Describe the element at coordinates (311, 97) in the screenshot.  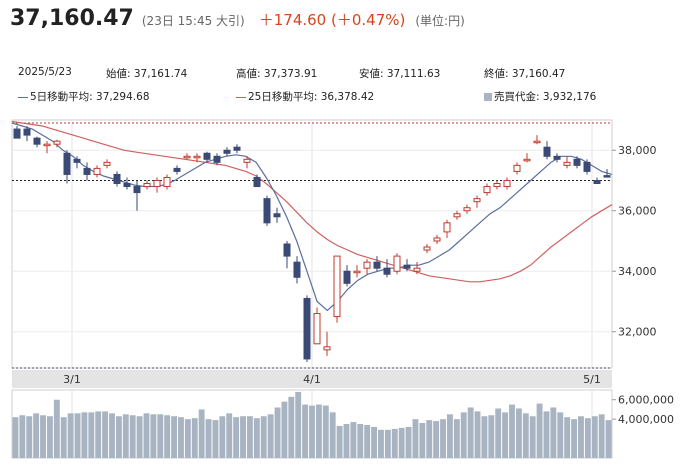
I see `legend-ma25-label: 25日移動平均: 36,378.42` at that location.